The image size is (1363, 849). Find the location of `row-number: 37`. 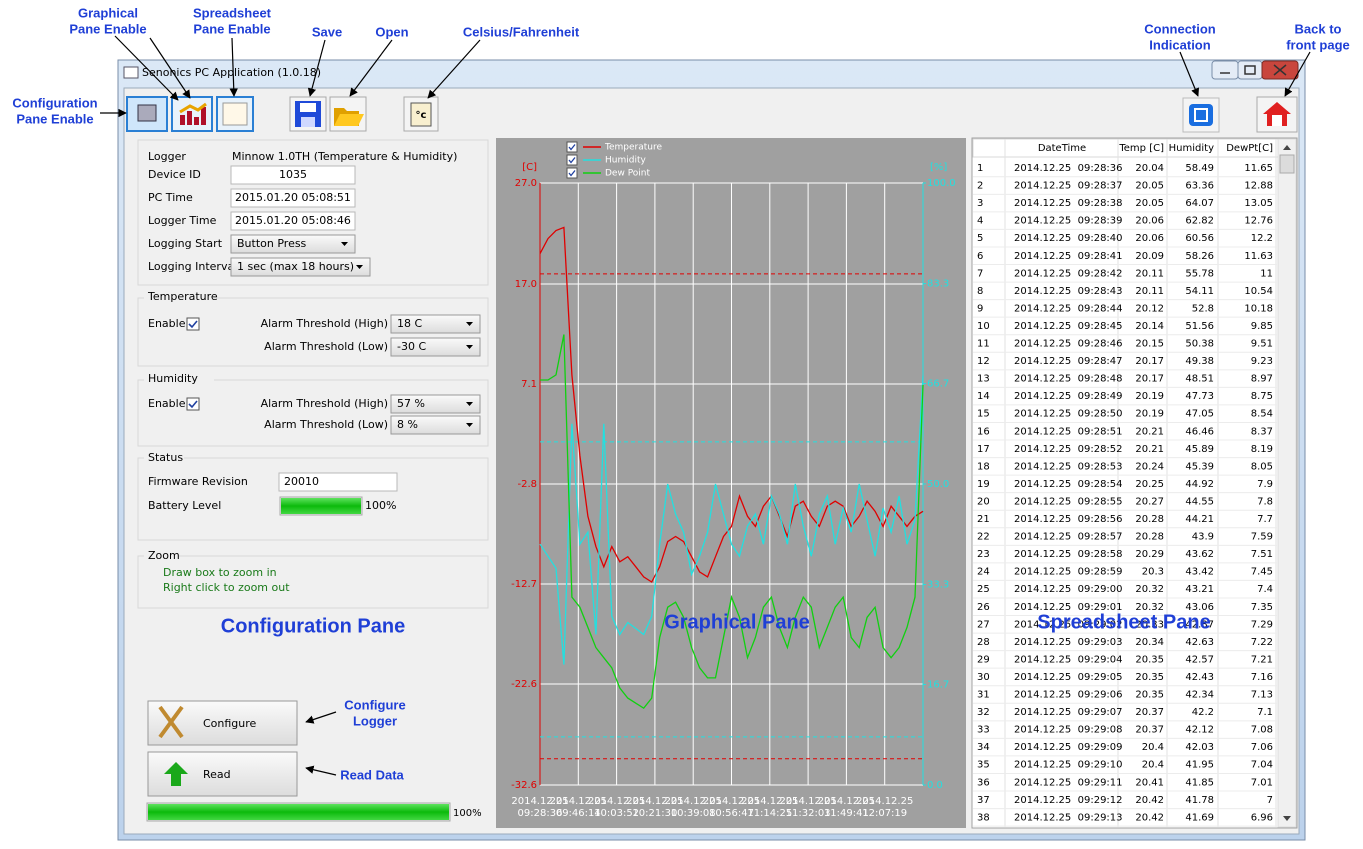

row-number: 37 is located at coordinates (983, 800).